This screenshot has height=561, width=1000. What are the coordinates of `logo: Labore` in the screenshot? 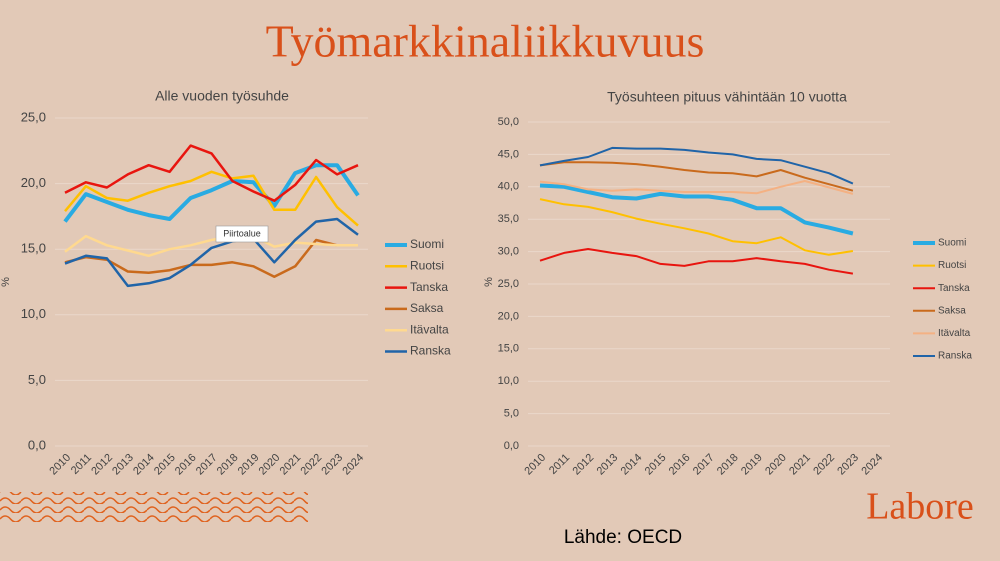 It's located at (920, 507).